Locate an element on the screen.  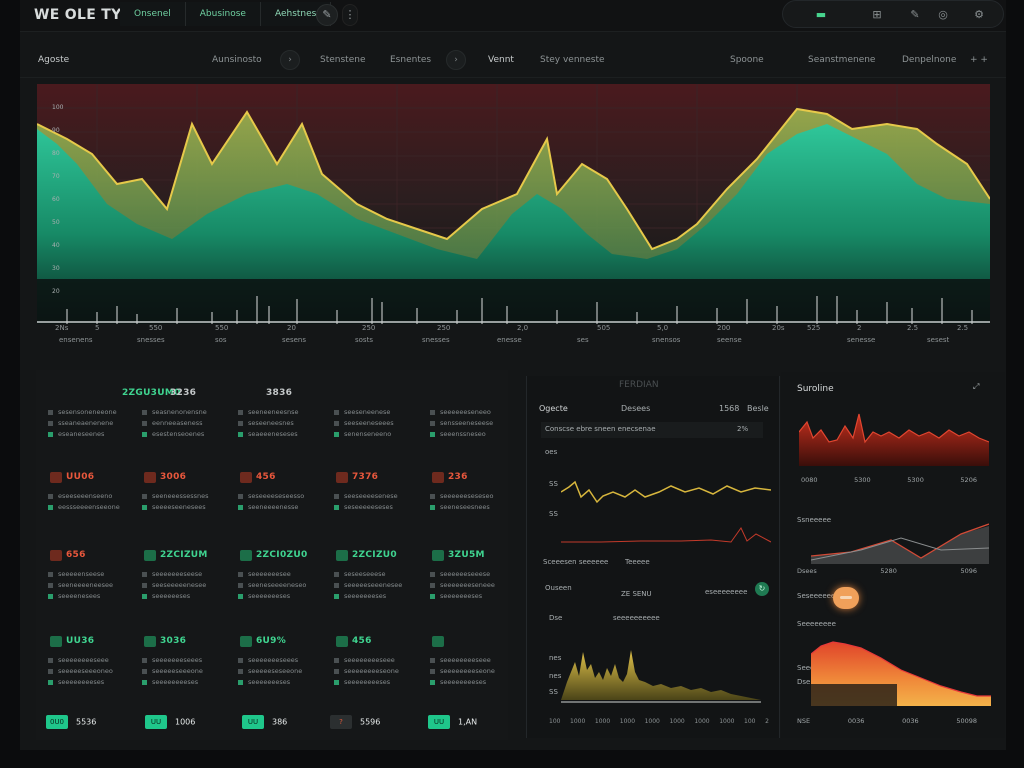
stat-card: 456 seseeeeseseesso seeneeeenesse is located at coordinates (274, 493).